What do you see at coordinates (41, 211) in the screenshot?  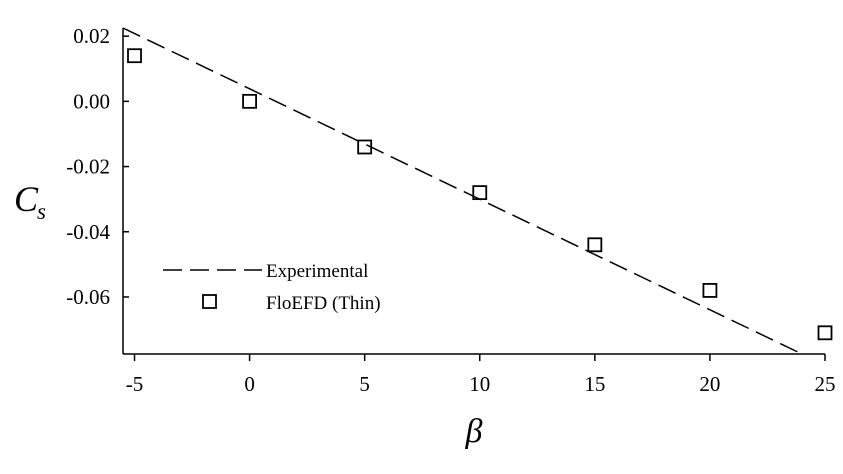 I see `y-axis-title-subscript: s` at bounding box center [41, 211].